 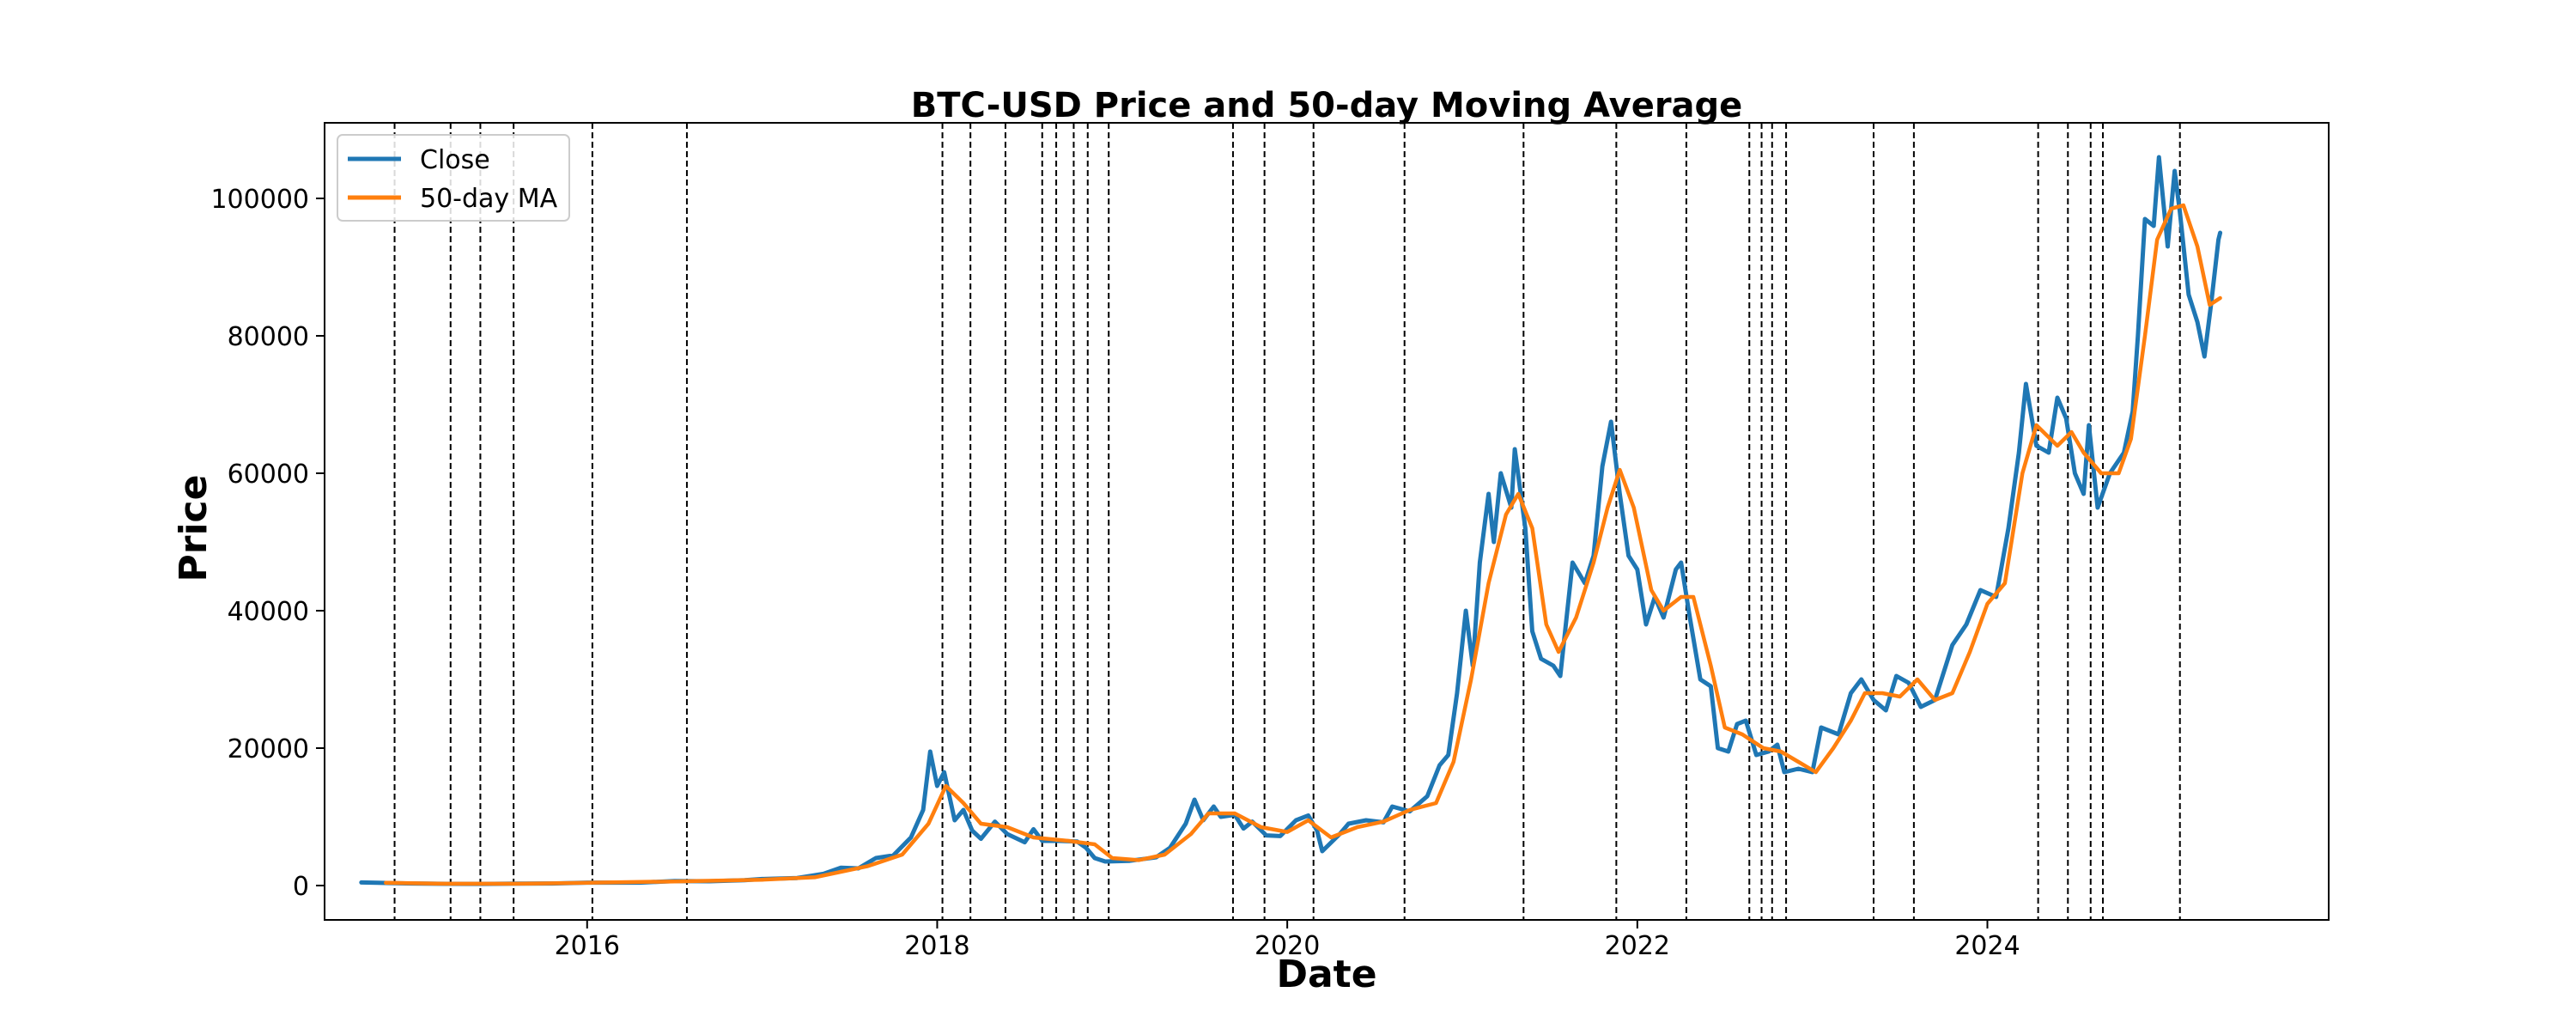 What do you see at coordinates (259, 200) in the screenshot?
I see `y-tick-label: 100000` at bounding box center [259, 200].